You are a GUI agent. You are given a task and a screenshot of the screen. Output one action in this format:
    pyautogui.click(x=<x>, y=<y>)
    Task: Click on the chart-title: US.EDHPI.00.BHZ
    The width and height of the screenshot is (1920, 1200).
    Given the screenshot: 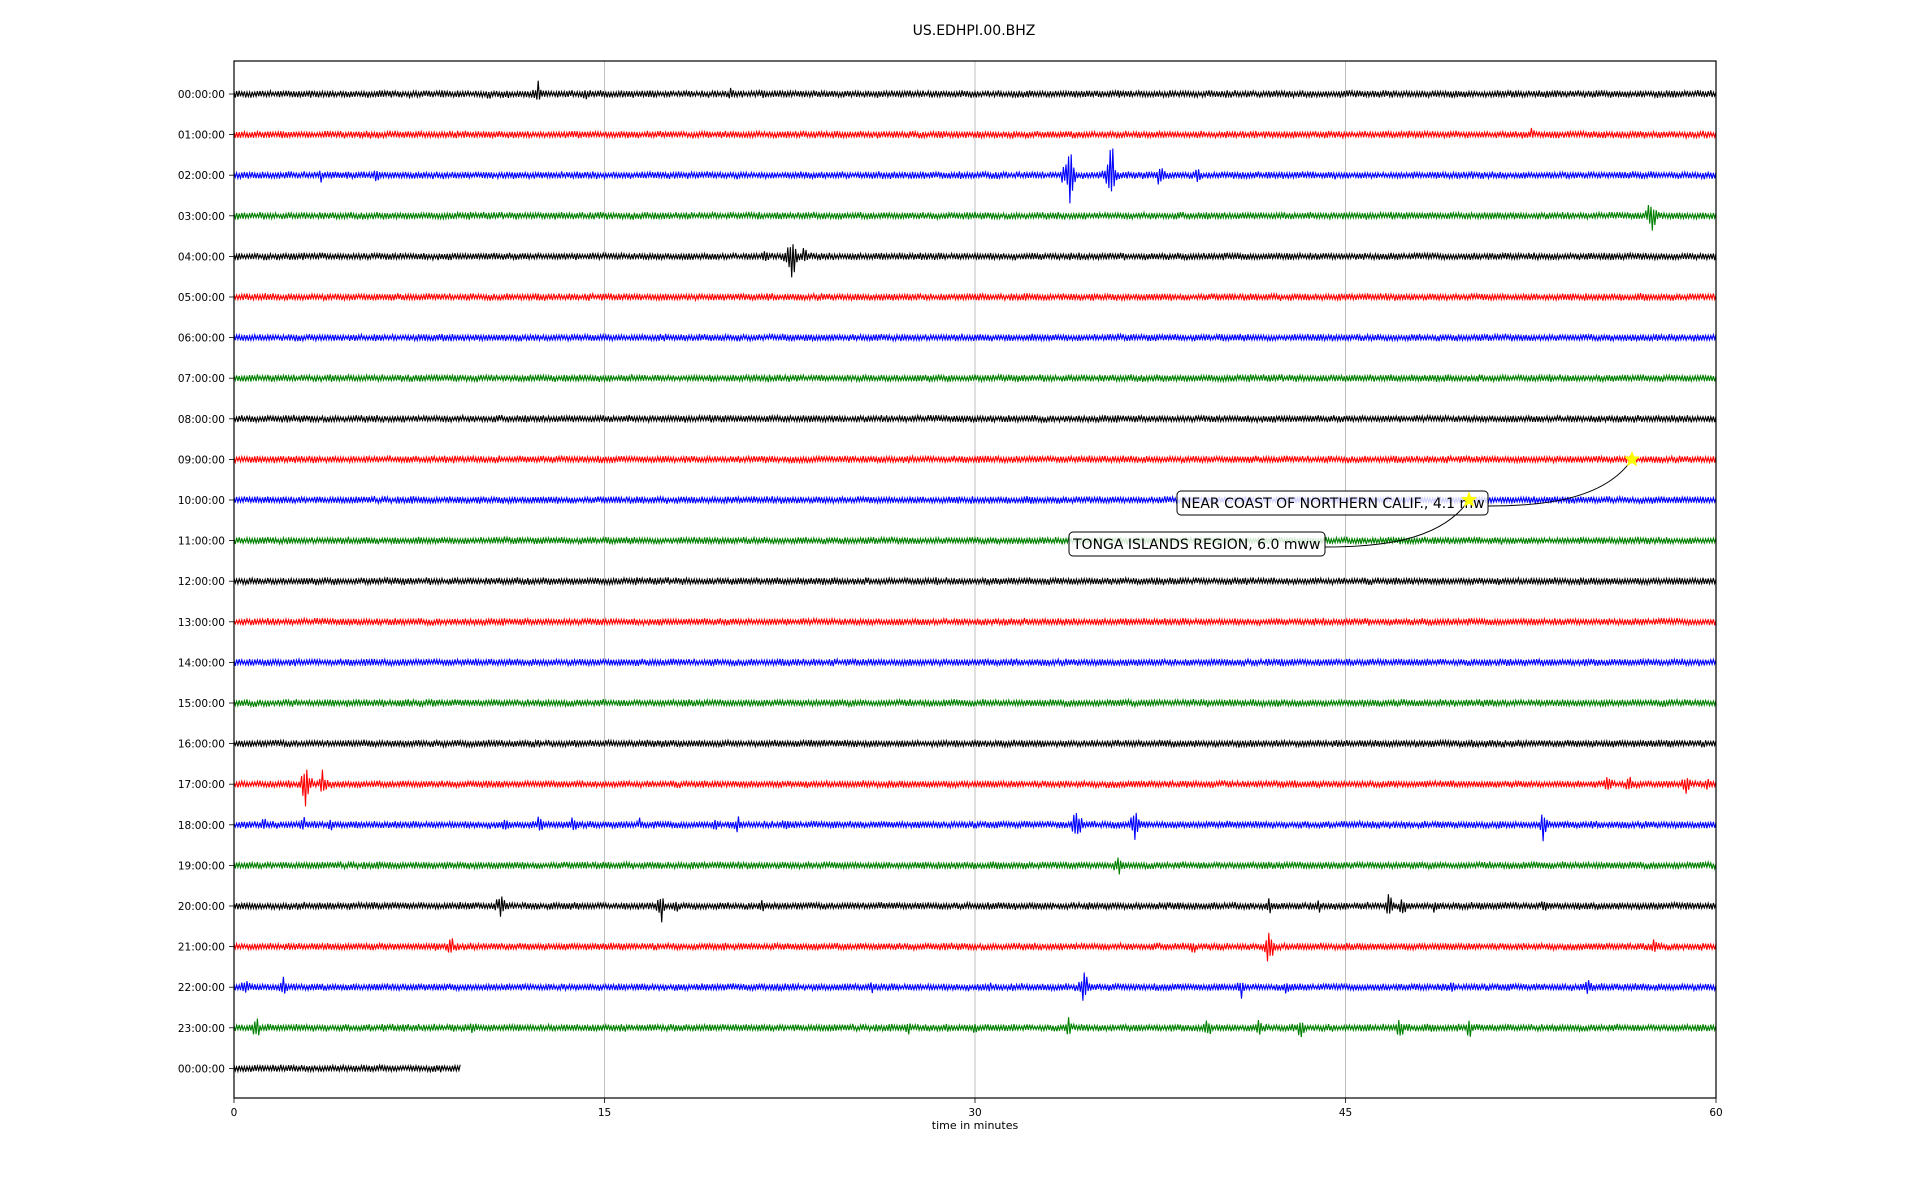 What is the action you would take?
    pyautogui.click(x=974, y=31)
    